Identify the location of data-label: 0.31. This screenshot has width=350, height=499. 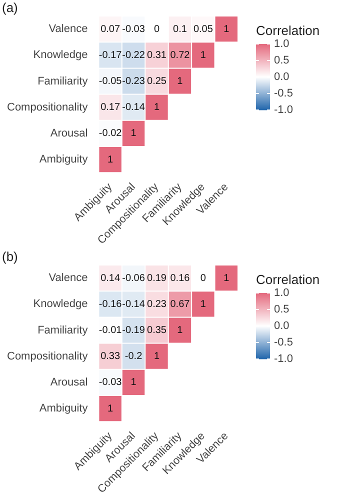
(157, 55).